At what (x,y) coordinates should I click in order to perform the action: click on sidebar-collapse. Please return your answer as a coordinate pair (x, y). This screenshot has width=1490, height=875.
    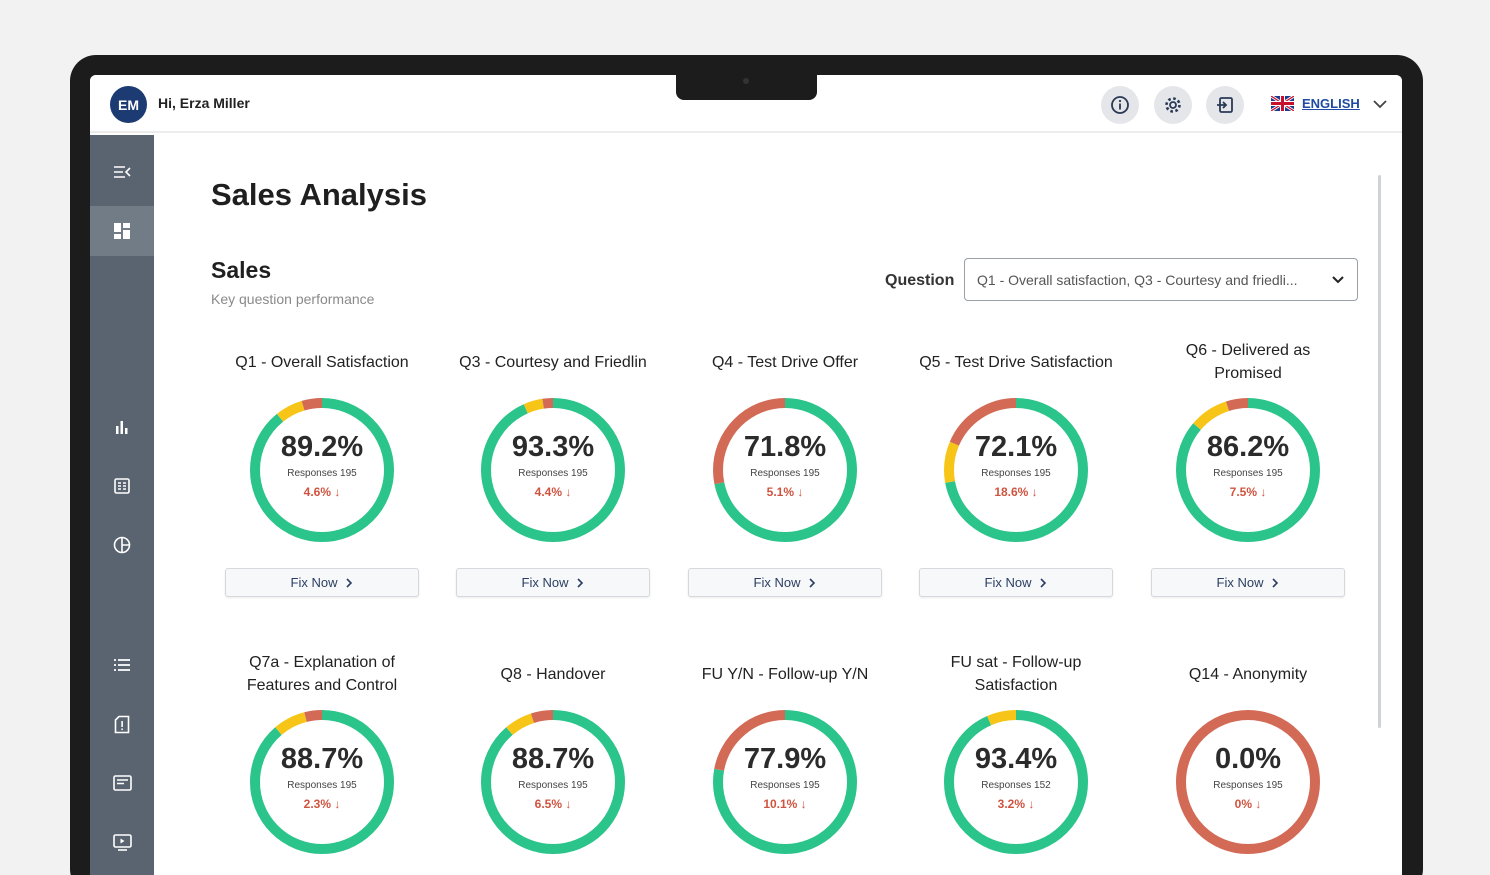
    Looking at the image, I should click on (122, 172).